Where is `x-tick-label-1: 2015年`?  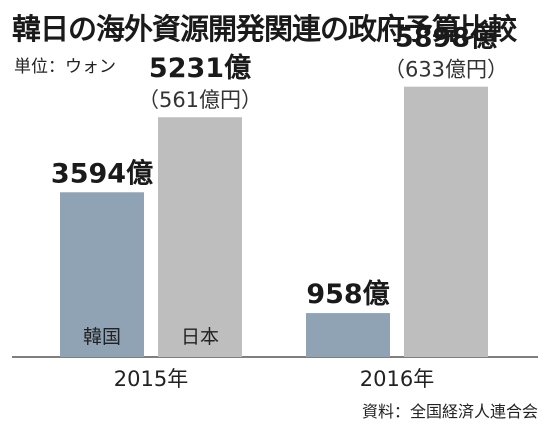 x-tick-label-1: 2015年 is located at coordinates (151, 379).